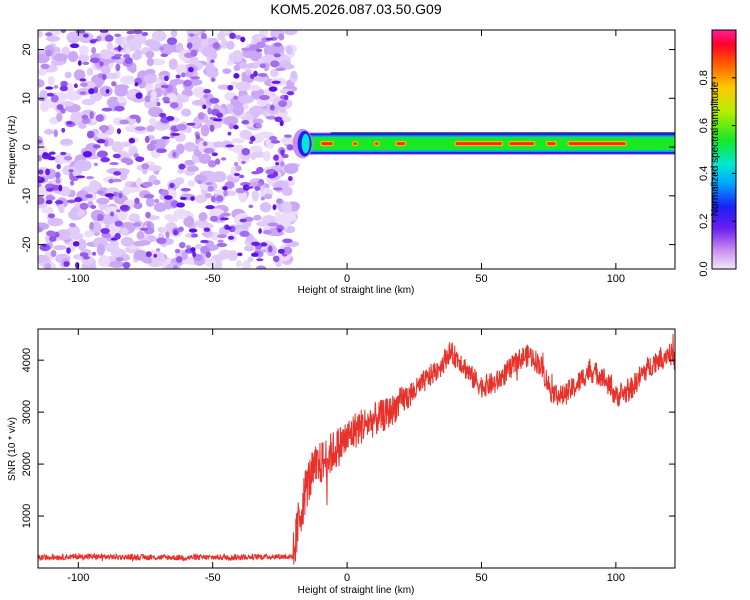 The height and width of the screenshot is (600, 750). I want to click on colorbar-frame, so click(724, 149).